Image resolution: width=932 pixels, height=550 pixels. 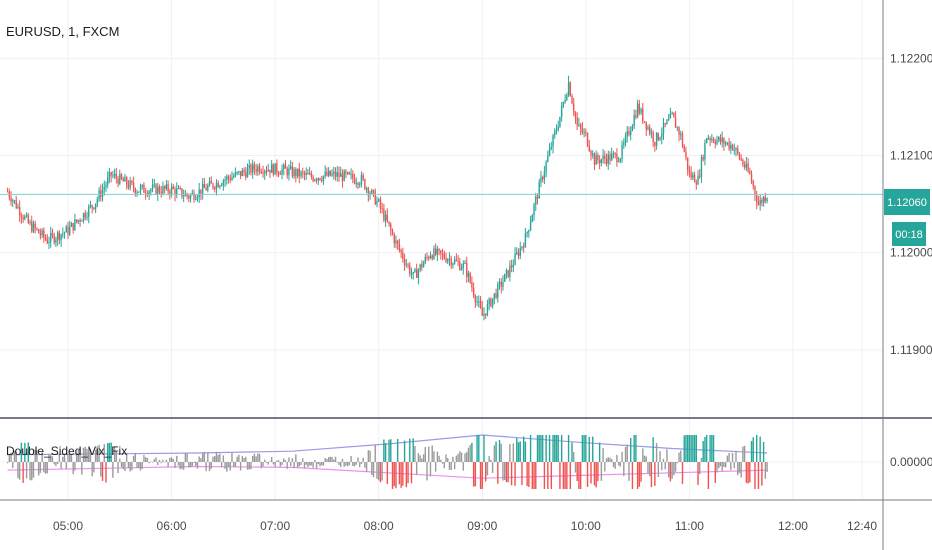 I want to click on time-tick-label: 09:00, so click(x=482, y=526).